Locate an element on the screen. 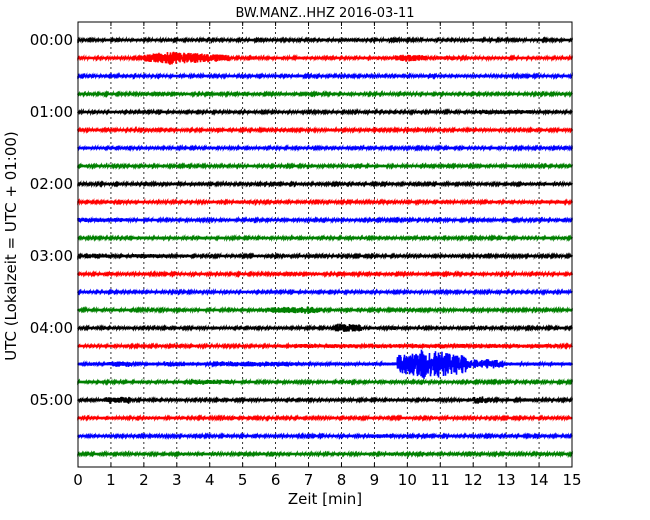 The height and width of the screenshot is (520, 650). x-tick-label: 11 is located at coordinates (440, 480).